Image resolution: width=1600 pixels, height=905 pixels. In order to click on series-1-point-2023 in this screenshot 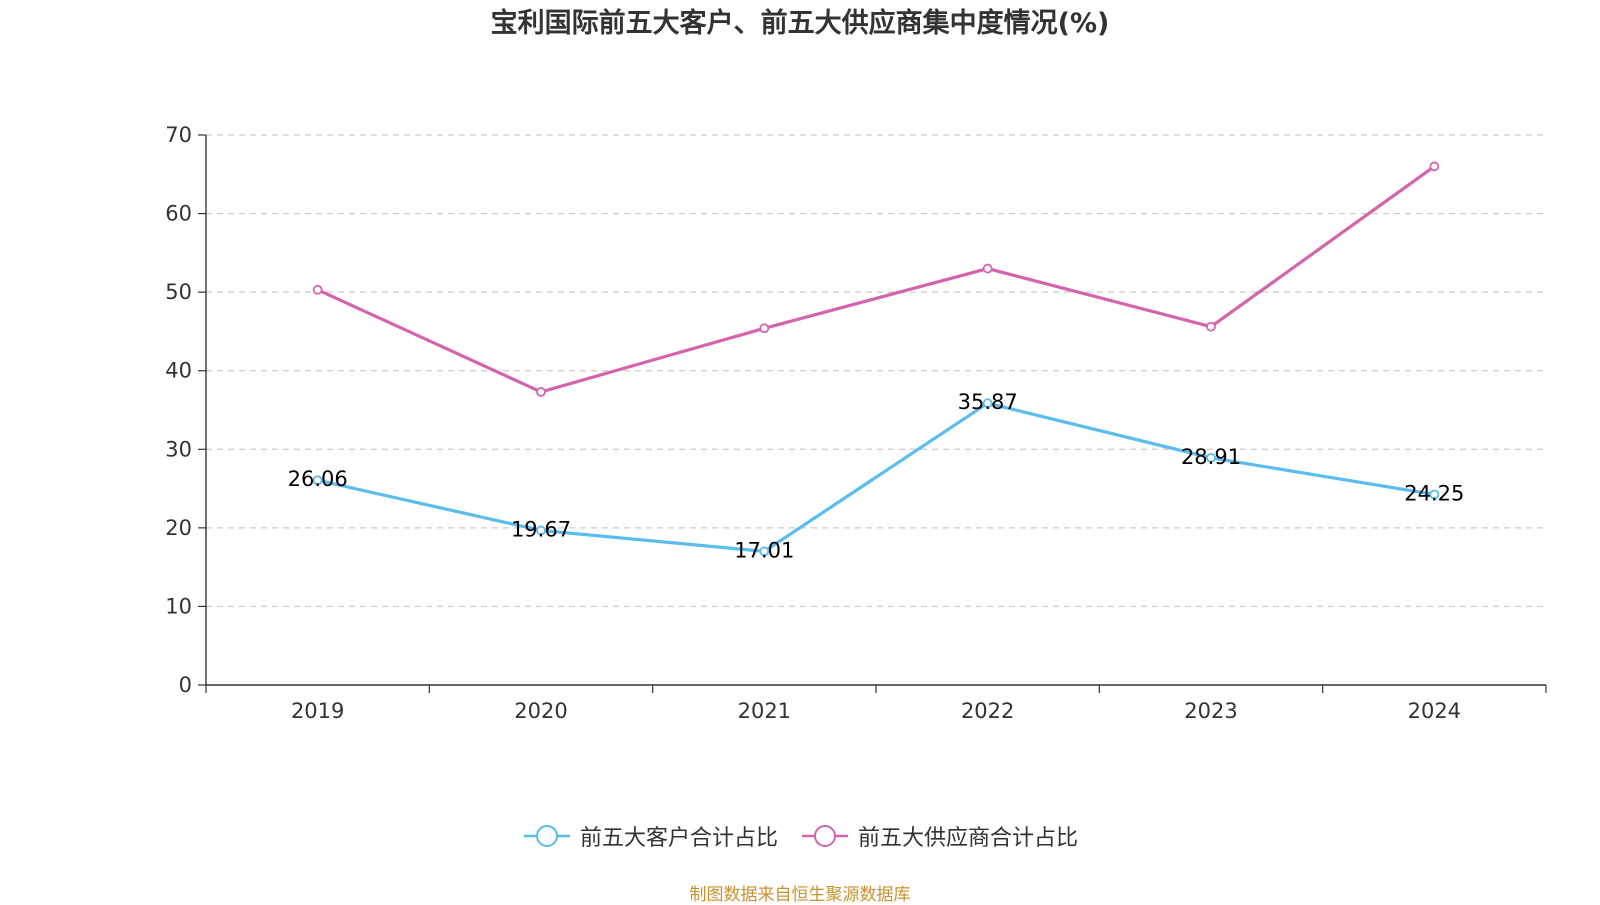, I will do `click(1211, 326)`.